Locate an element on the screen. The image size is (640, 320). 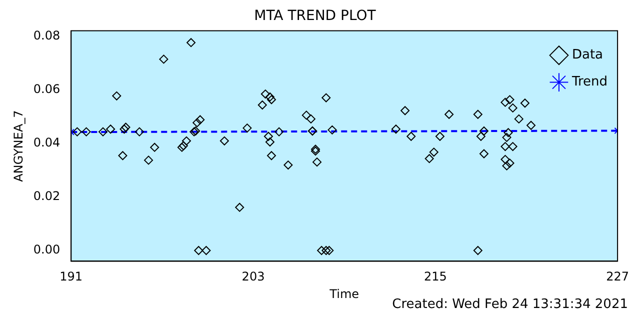
x-tick-label: 227 is located at coordinates (617, 277).